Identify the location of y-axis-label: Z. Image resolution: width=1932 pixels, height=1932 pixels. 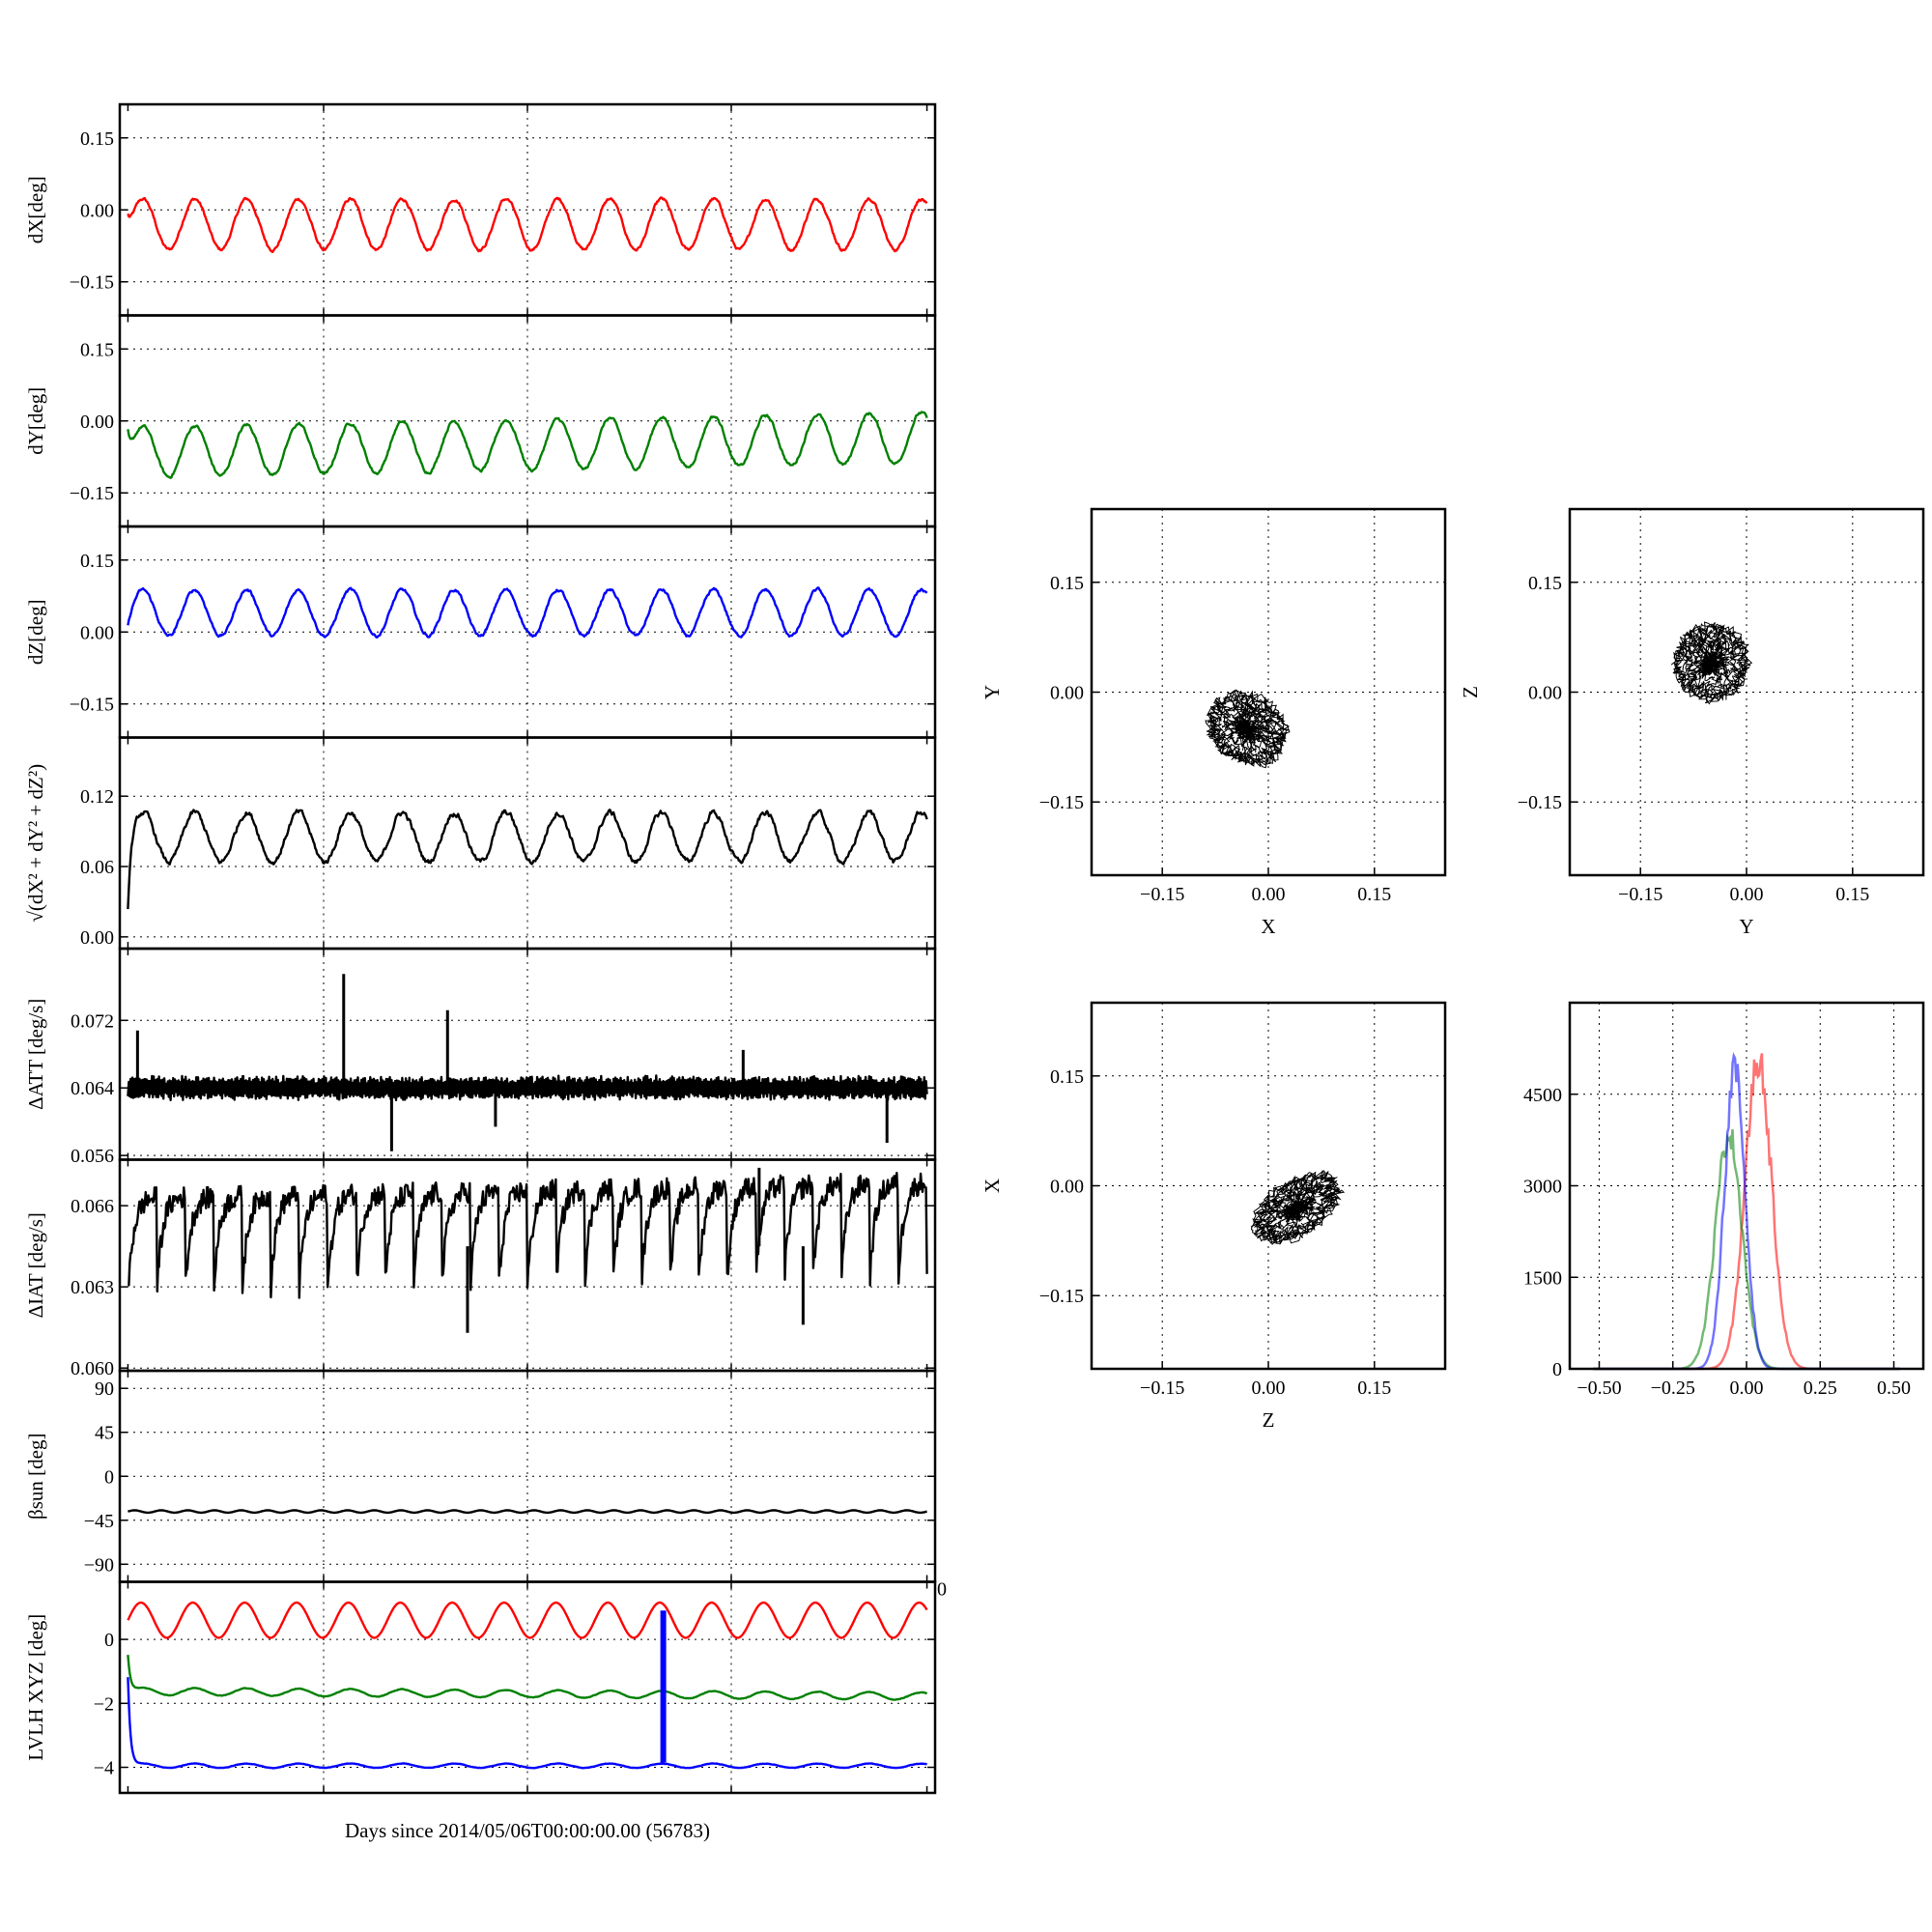
(1470, 692).